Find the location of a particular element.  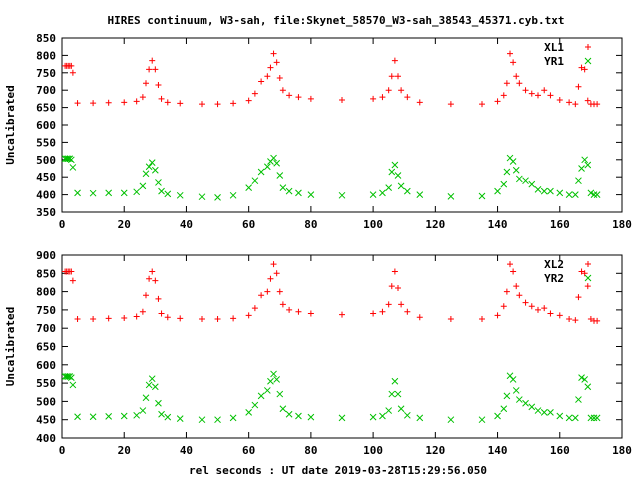

x-tick-label: 40 is located at coordinates (186, 450).